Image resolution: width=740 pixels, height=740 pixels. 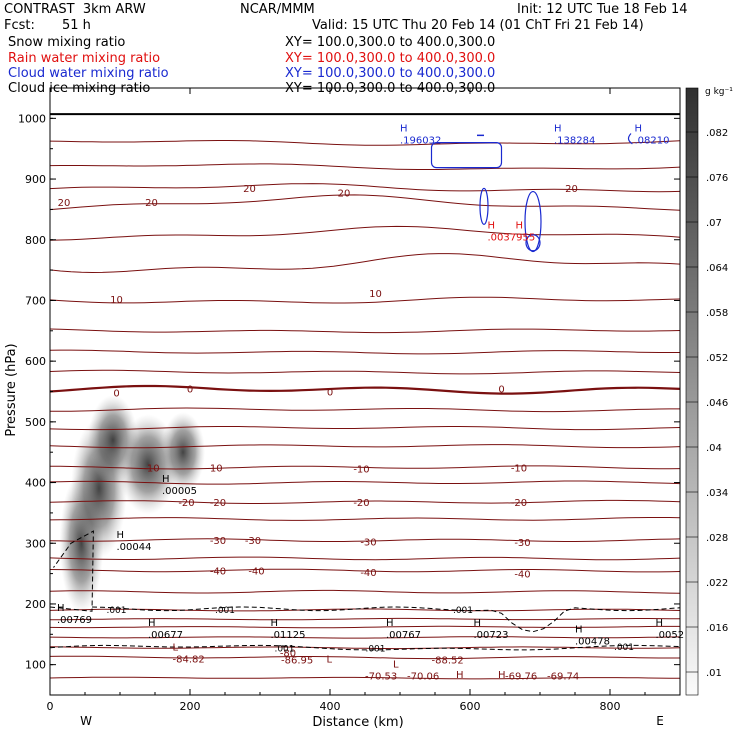 What do you see at coordinates (116, 394) in the screenshot?
I see `temperature-label: 0` at bounding box center [116, 394].